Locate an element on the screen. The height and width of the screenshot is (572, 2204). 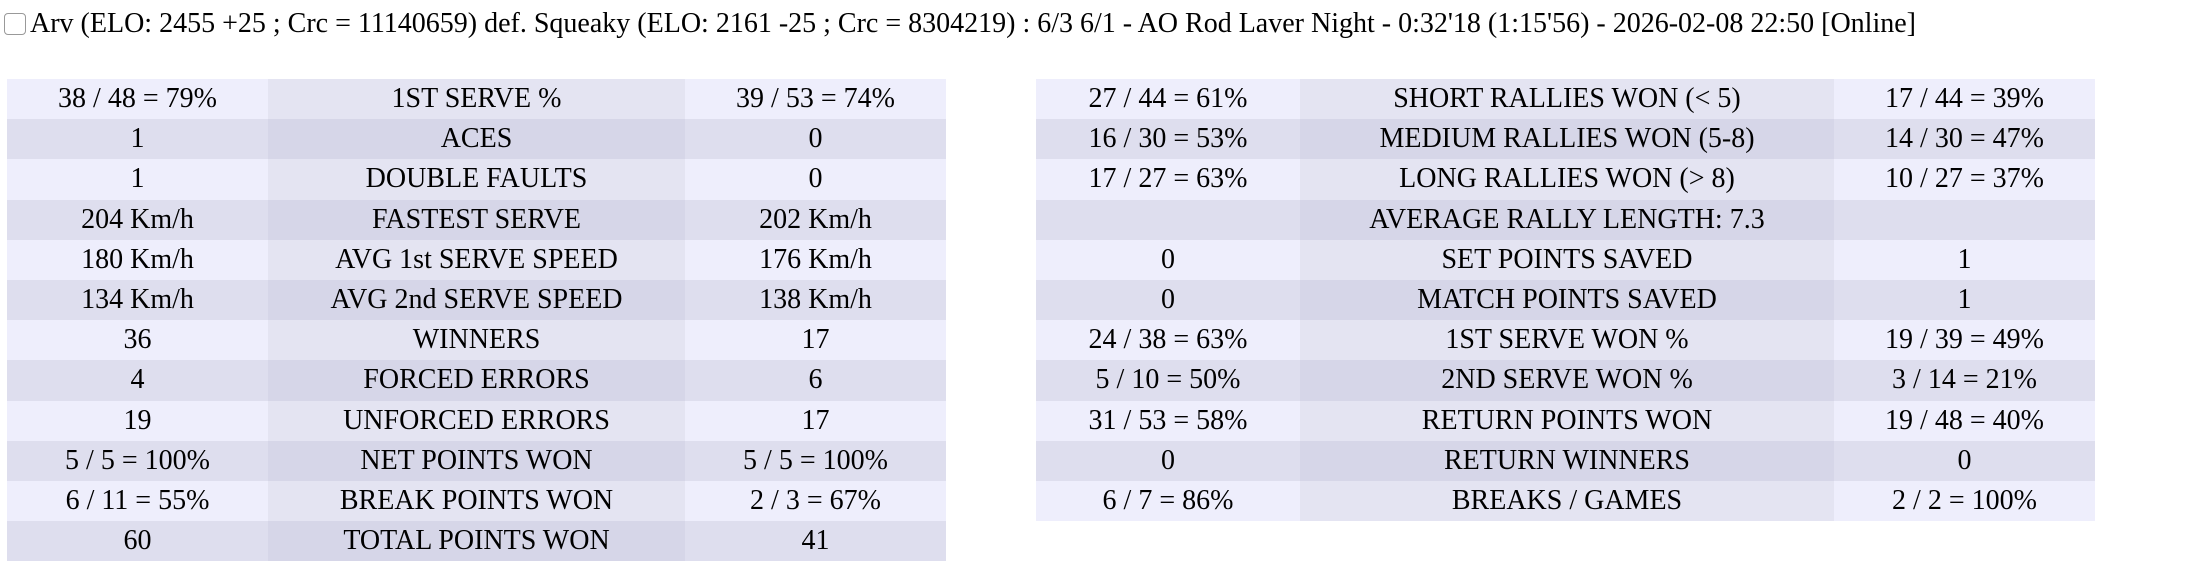
stat-label: SET POINTS SAVED is located at coordinates (1567, 259).